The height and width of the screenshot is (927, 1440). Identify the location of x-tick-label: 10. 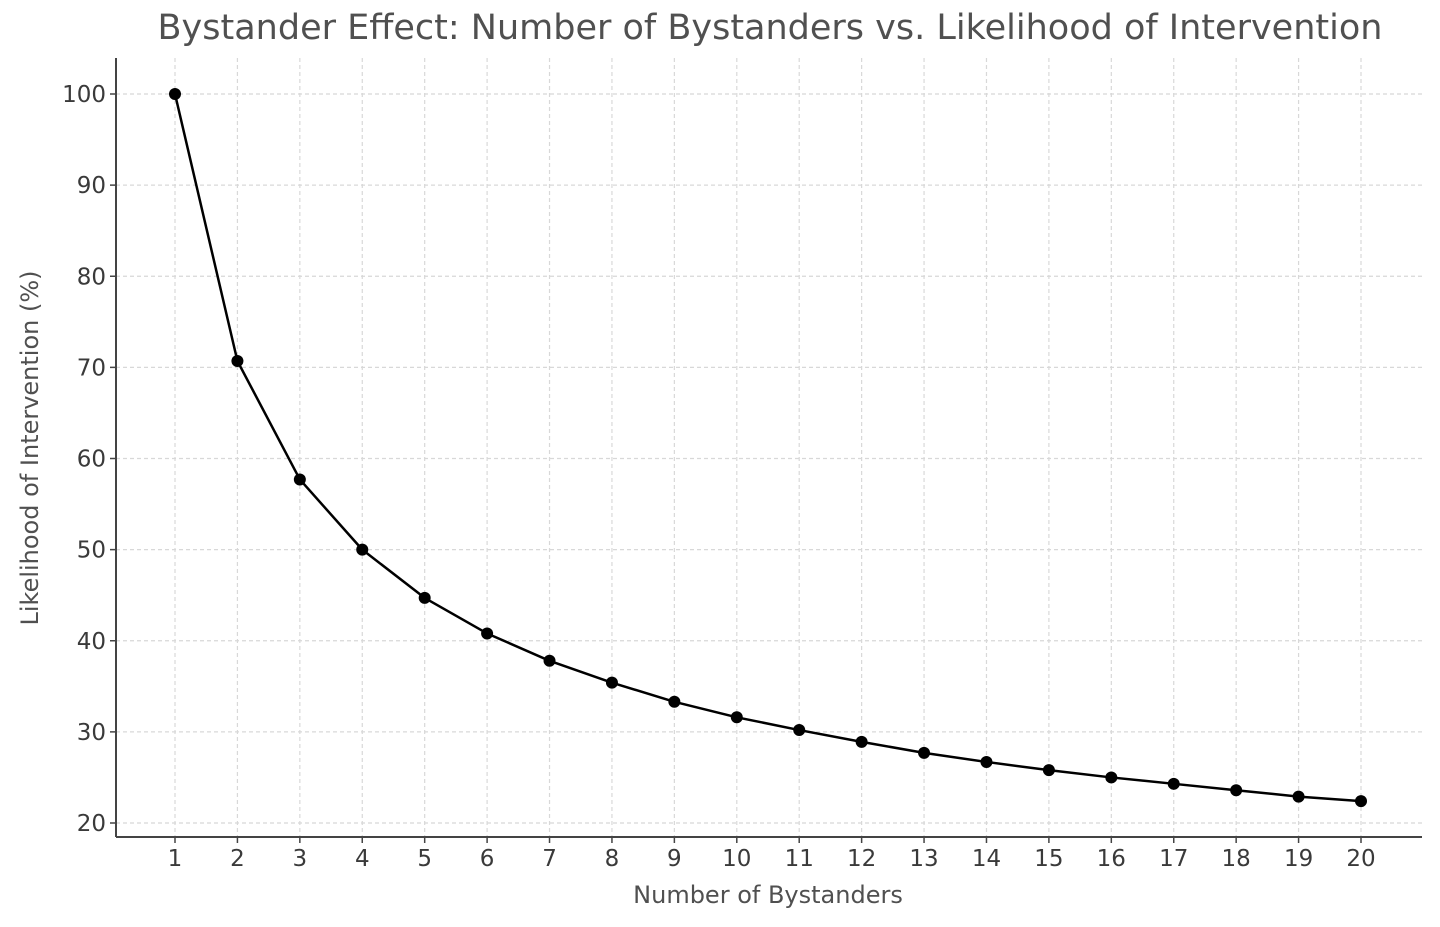
(736, 859).